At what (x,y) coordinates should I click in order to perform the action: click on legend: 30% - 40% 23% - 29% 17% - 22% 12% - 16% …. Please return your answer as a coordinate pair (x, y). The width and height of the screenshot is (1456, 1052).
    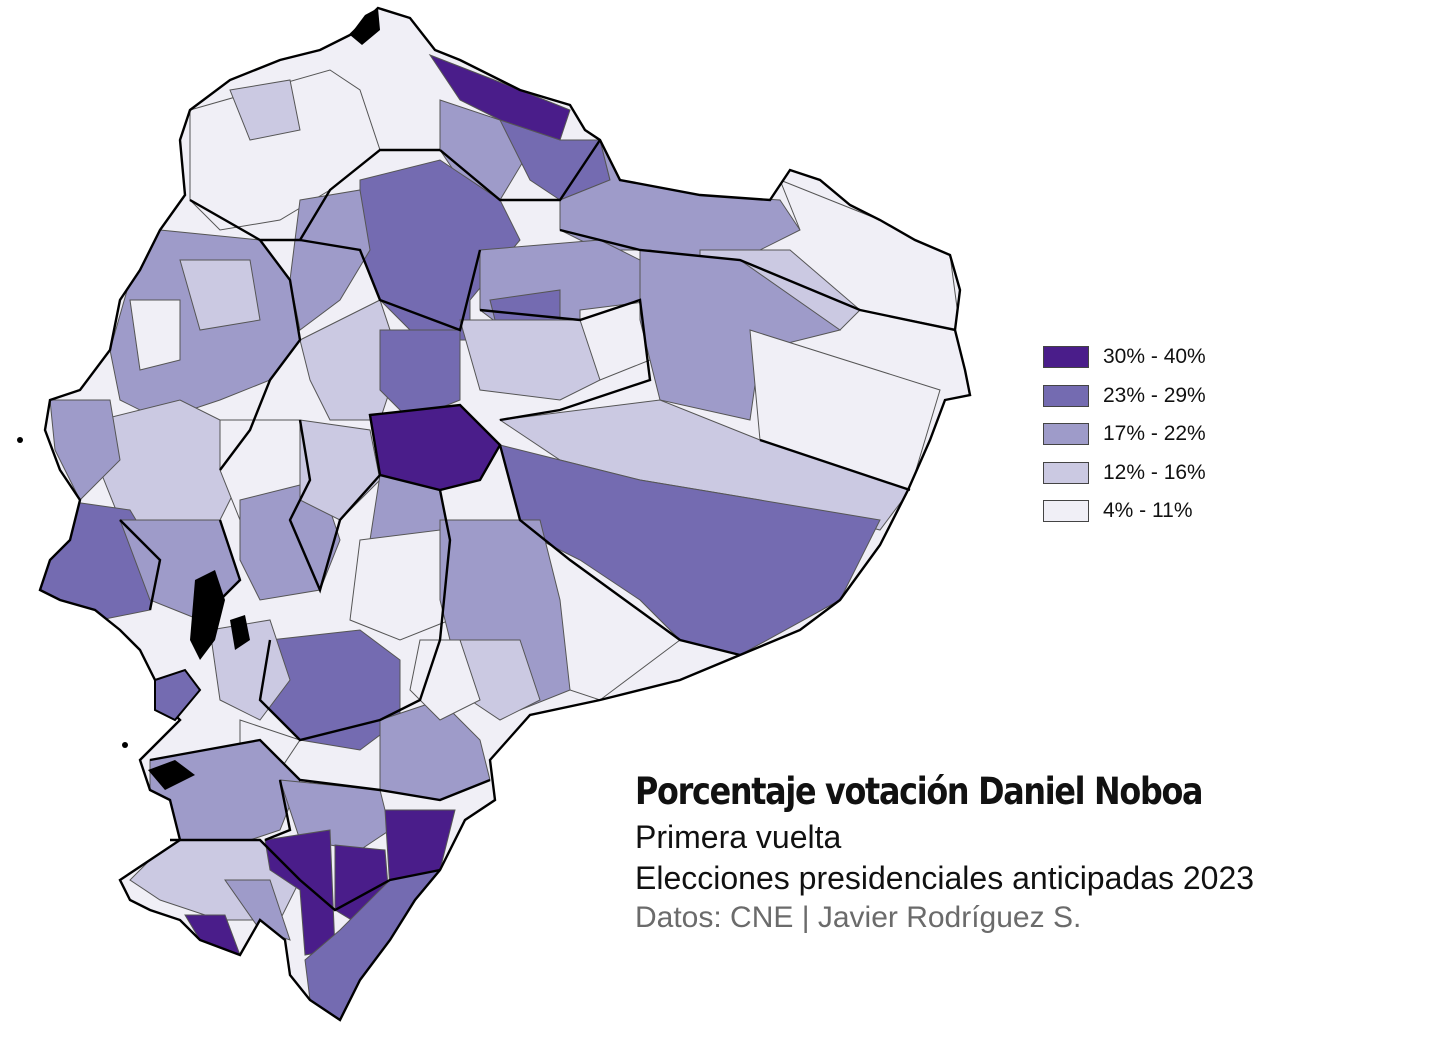
    Looking at the image, I should click on (1124, 441).